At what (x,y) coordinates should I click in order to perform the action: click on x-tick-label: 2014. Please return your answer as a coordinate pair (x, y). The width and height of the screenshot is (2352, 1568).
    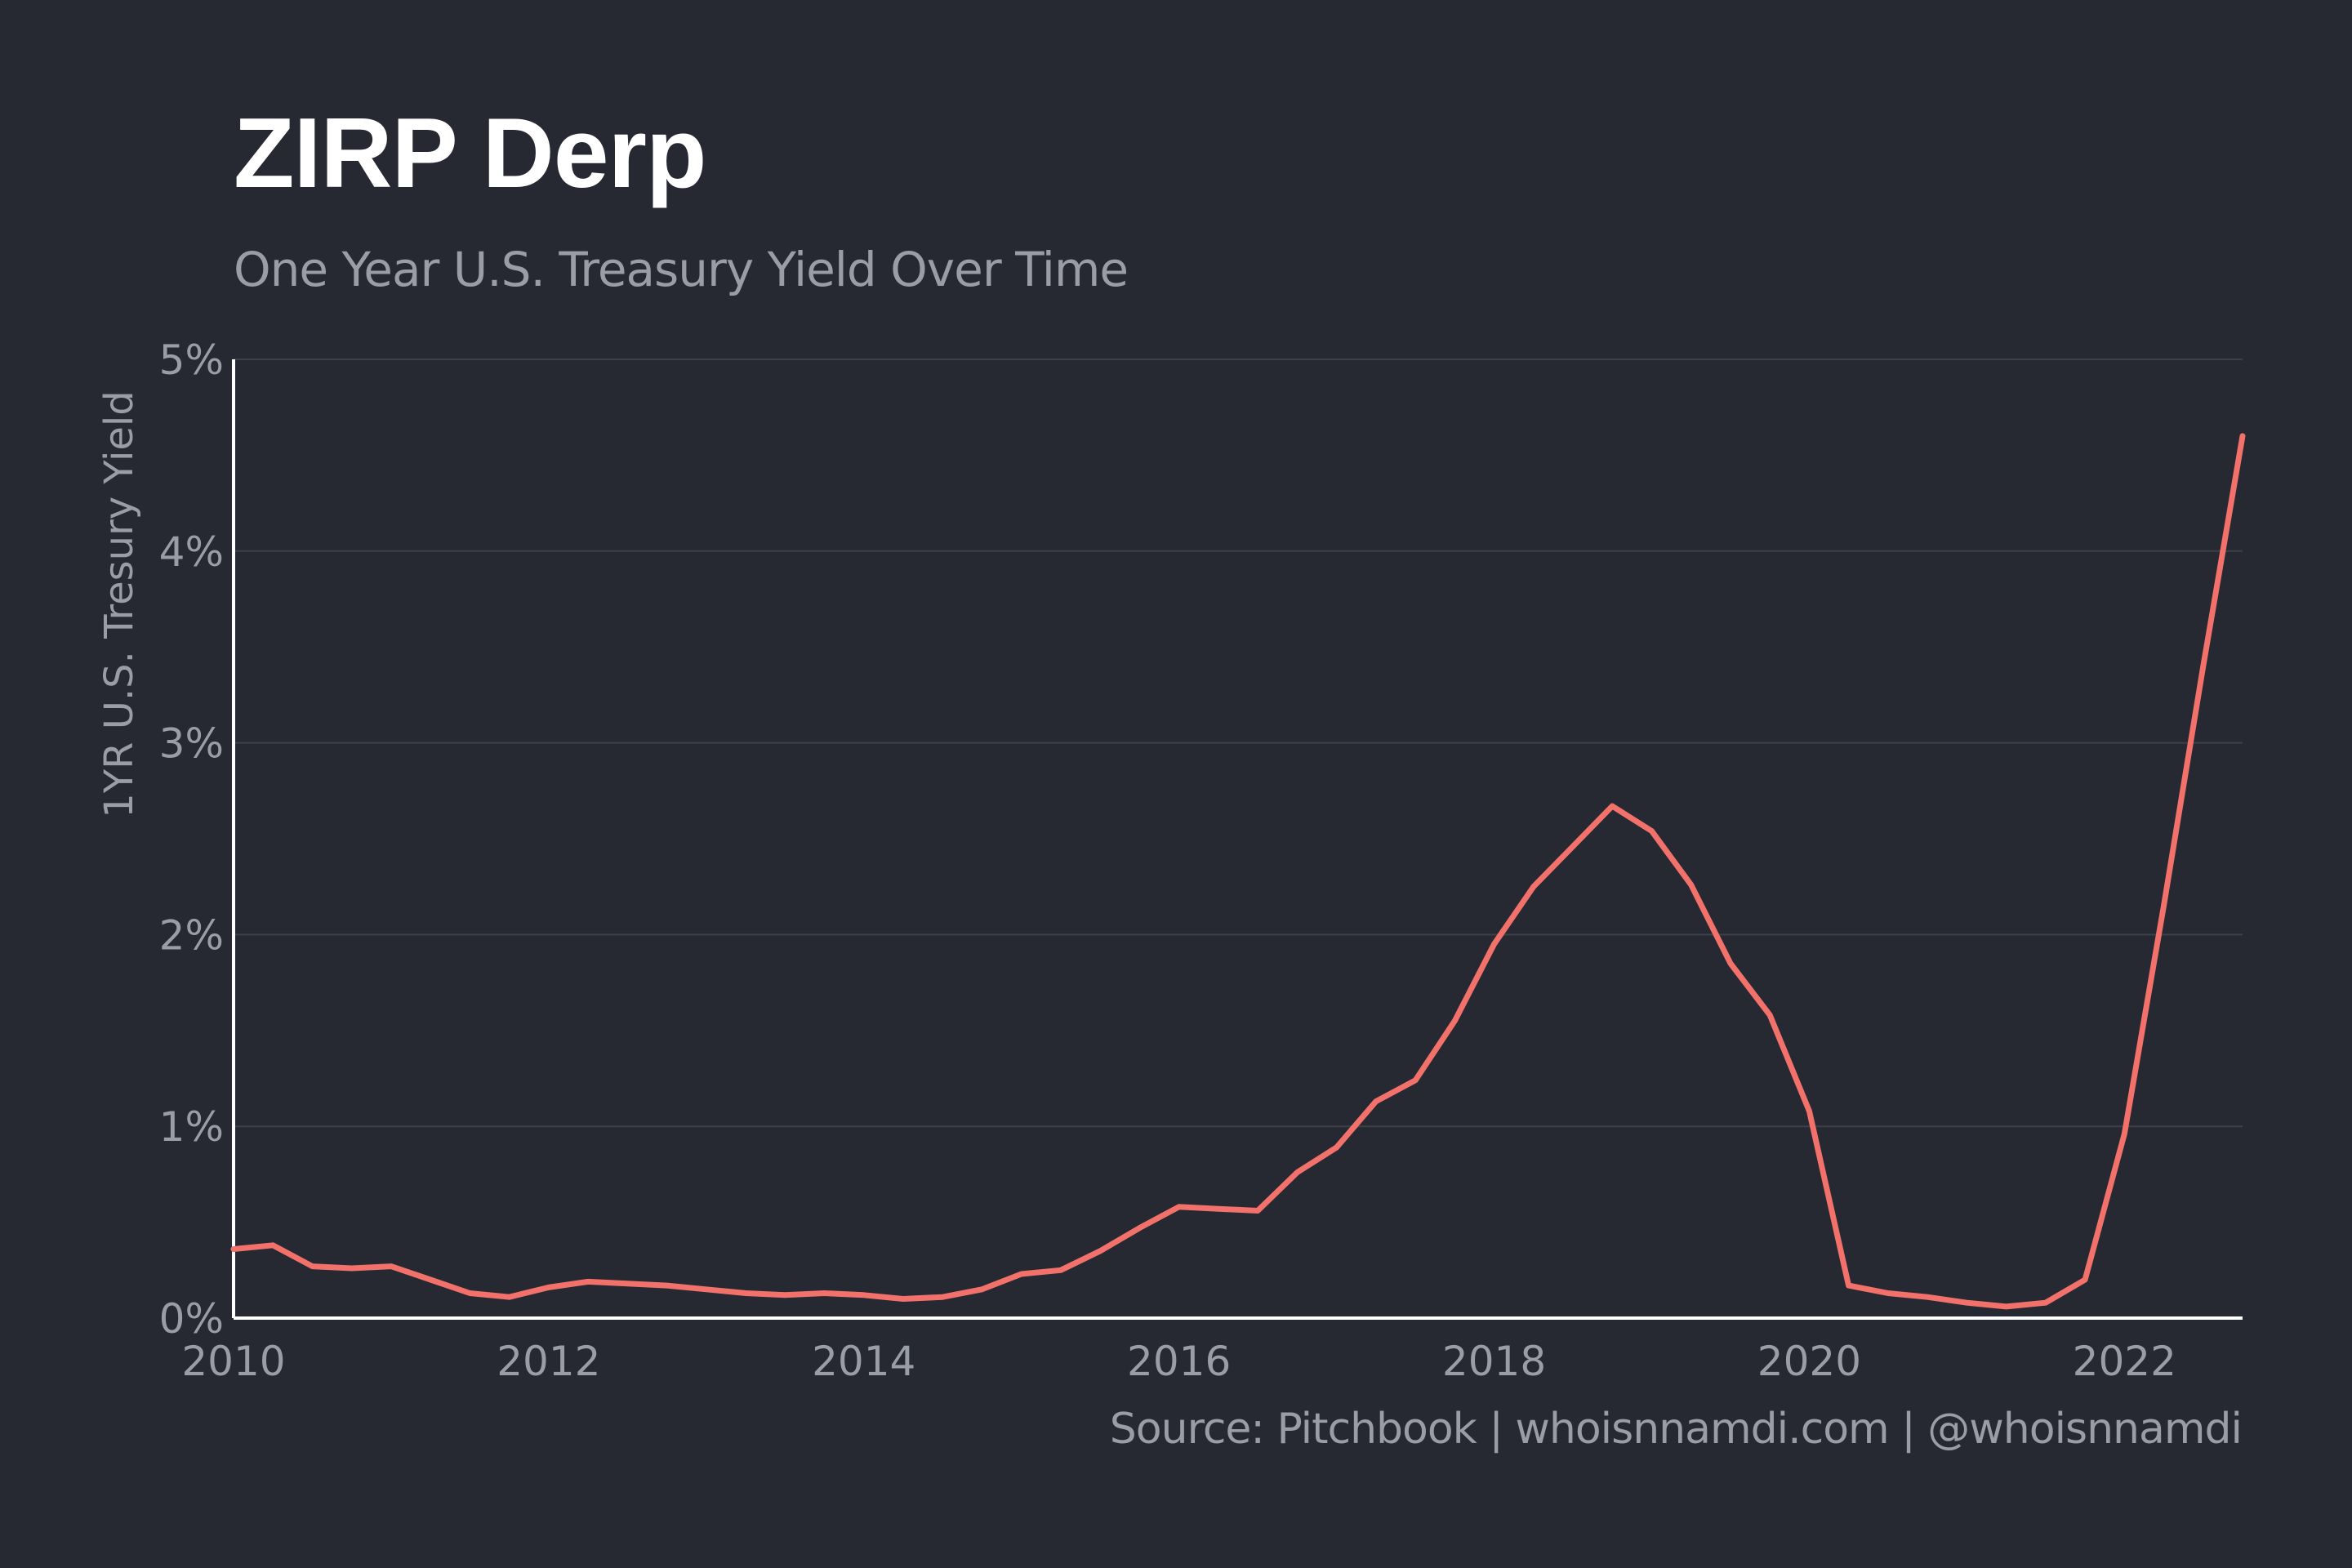
    Looking at the image, I should click on (863, 1361).